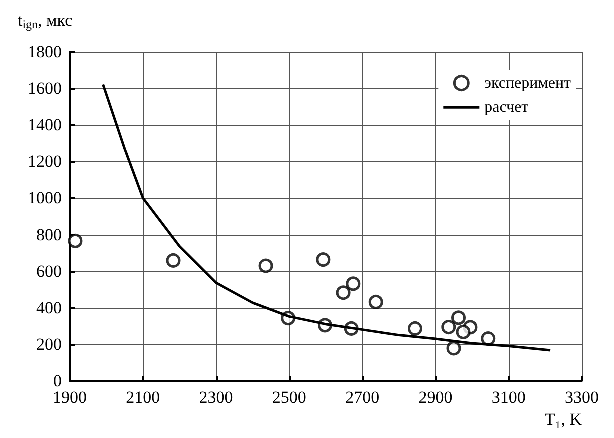  Describe the element at coordinates (363, 397) in the screenshot. I see `x-tick-label: 2700` at that location.